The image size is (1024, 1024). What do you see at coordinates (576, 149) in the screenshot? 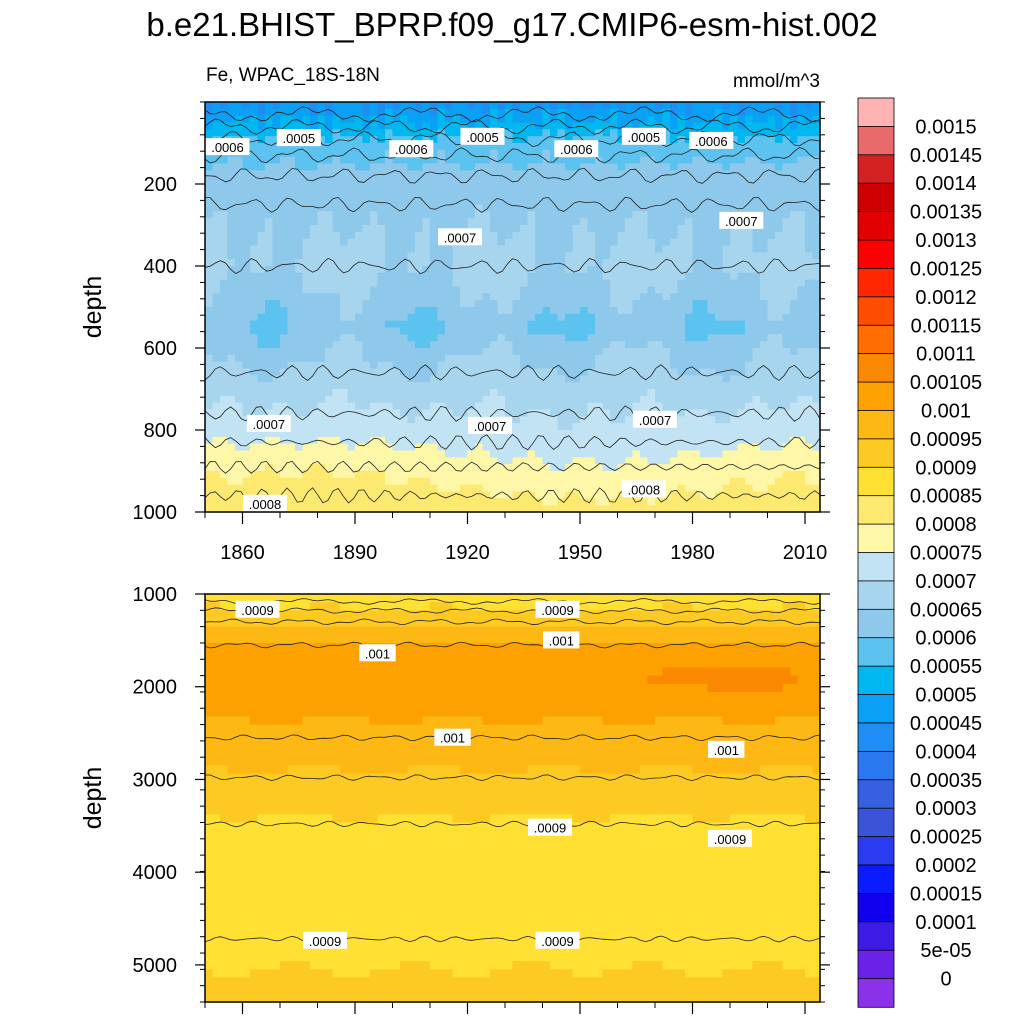
I see `contour-label-text: .0006` at bounding box center [576, 149].